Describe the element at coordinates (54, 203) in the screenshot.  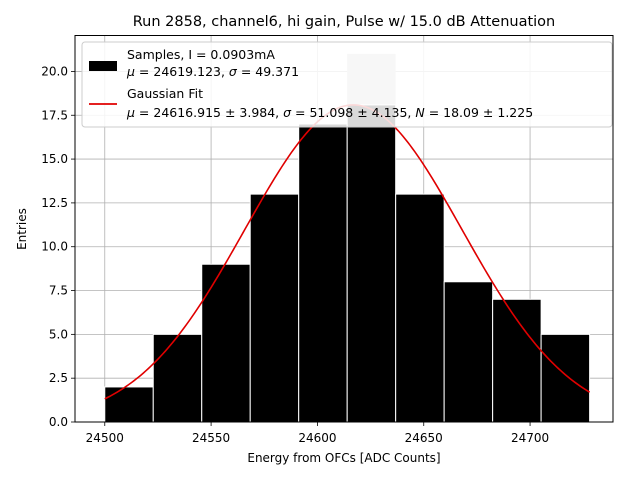
I see `y-tick-label: 12.5` at that location.